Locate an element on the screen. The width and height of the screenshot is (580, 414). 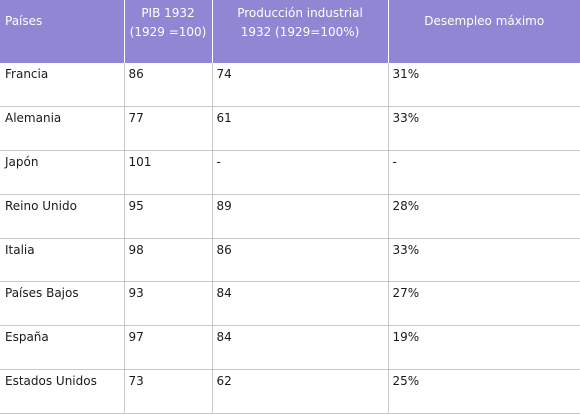
cell-unemployment: 27% is located at coordinates (483, 304).